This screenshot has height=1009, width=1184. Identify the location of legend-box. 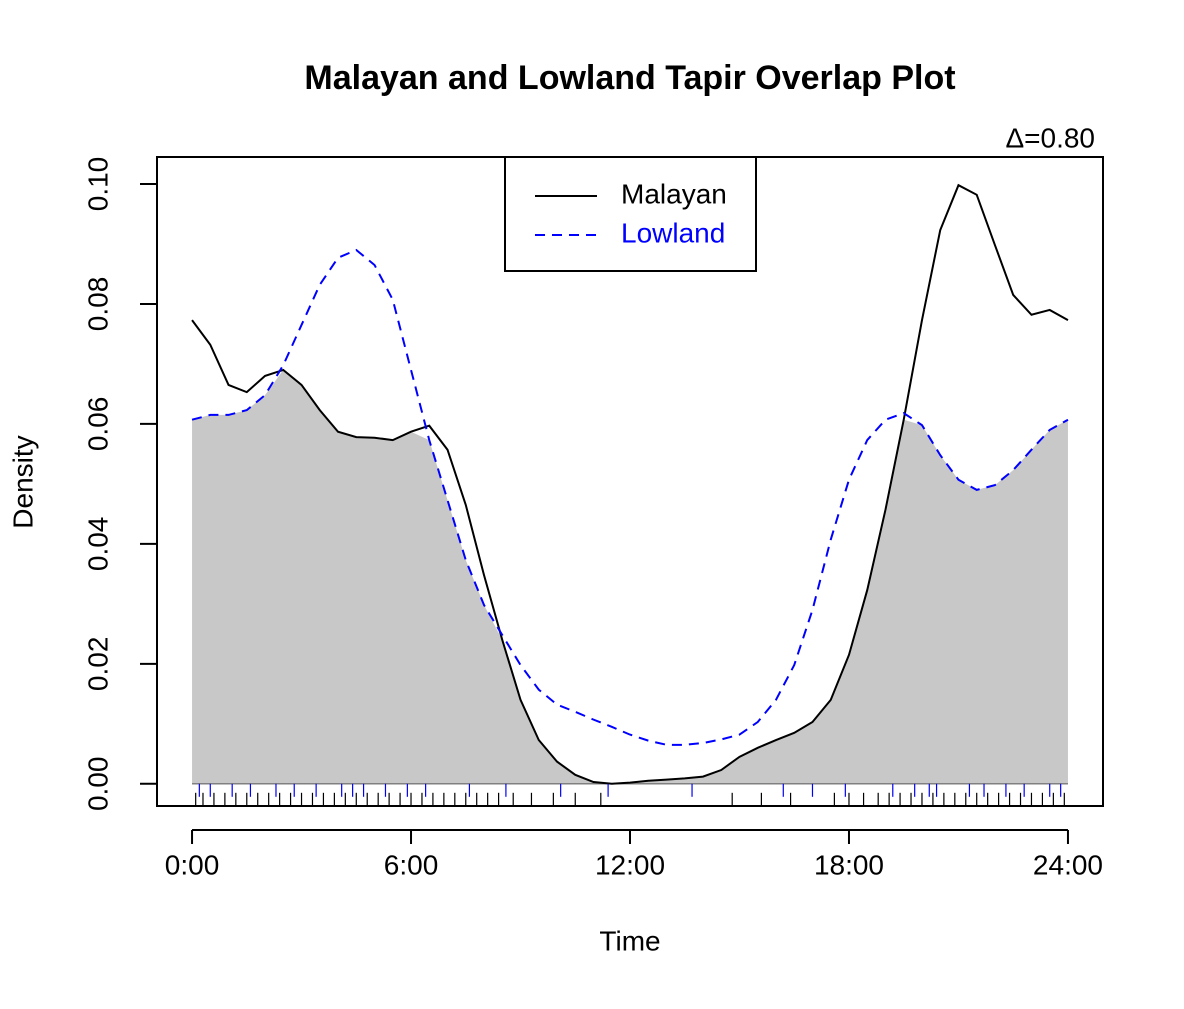
(630, 214).